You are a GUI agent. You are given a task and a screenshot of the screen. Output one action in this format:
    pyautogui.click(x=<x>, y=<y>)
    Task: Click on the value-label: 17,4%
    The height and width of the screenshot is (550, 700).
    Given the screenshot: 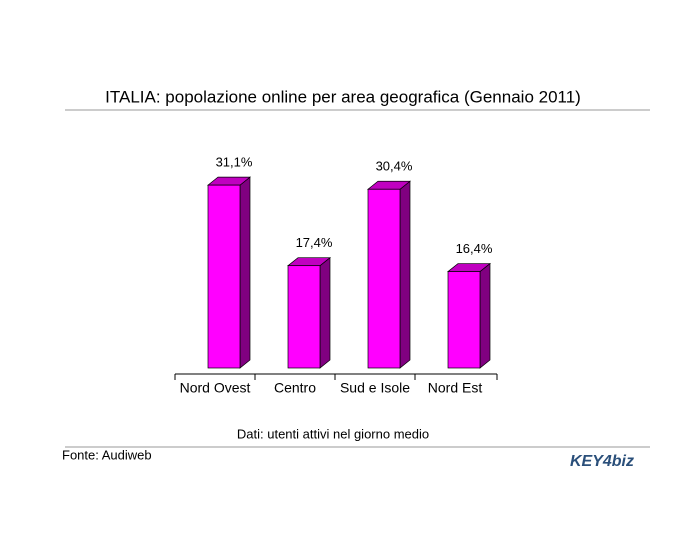 What is the action you would take?
    pyautogui.click(x=314, y=242)
    